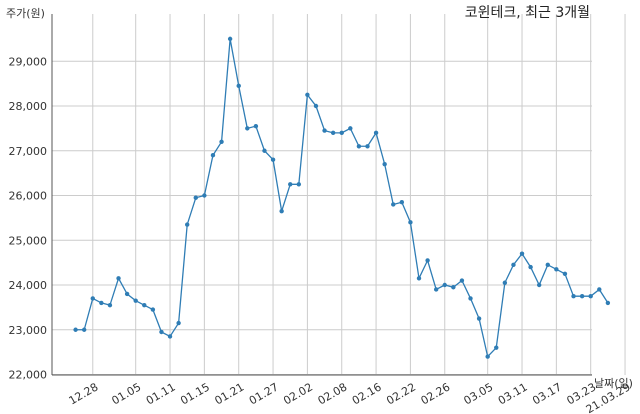  What do you see at coordinates (28, 375) in the screenshot?
I see `y-tick-label: 22,000` at bounding box center [28, 375].